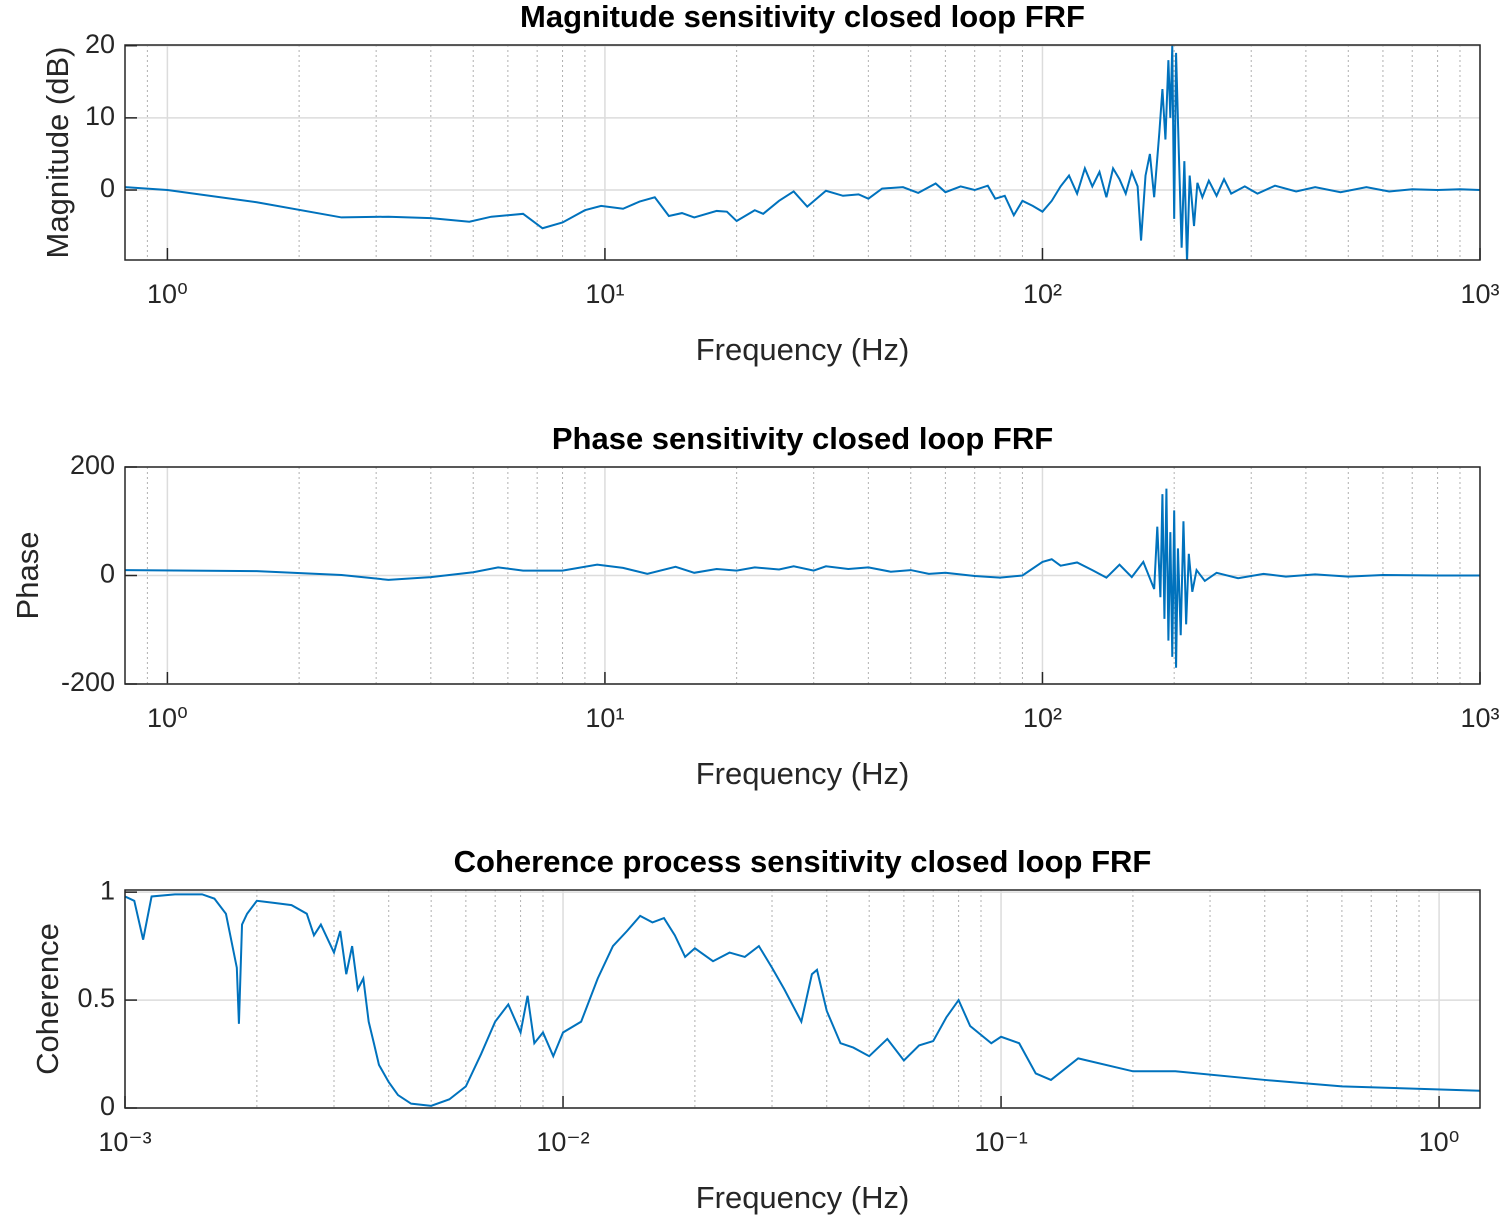  Describe the element at coordinates (88, 682) in the screenshot. I see `y-tick-label: -200` at that location.